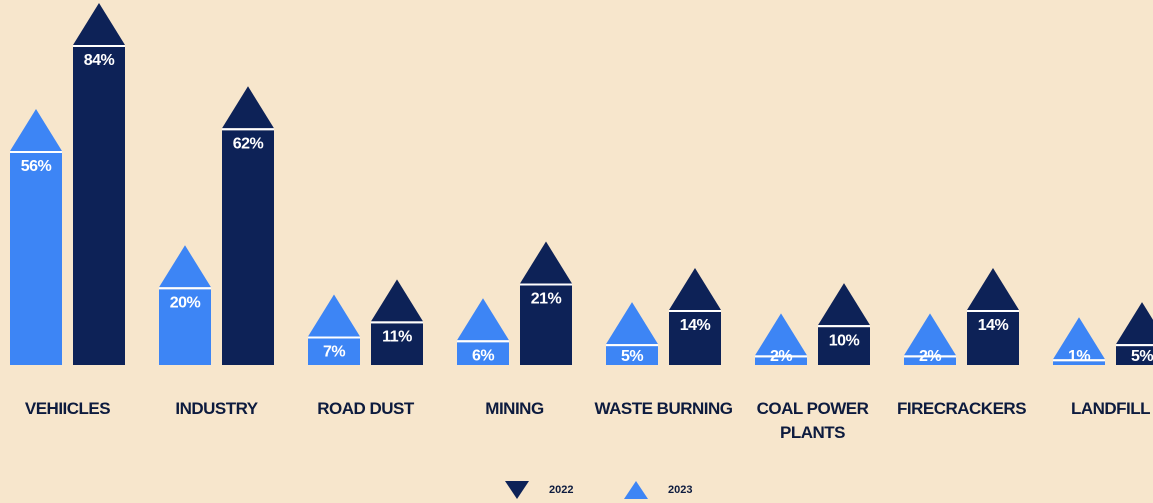 Image resolution: width=1153 pixels, height=503 pixels. I want to click on value-label: 1%, so click(1079, 356).